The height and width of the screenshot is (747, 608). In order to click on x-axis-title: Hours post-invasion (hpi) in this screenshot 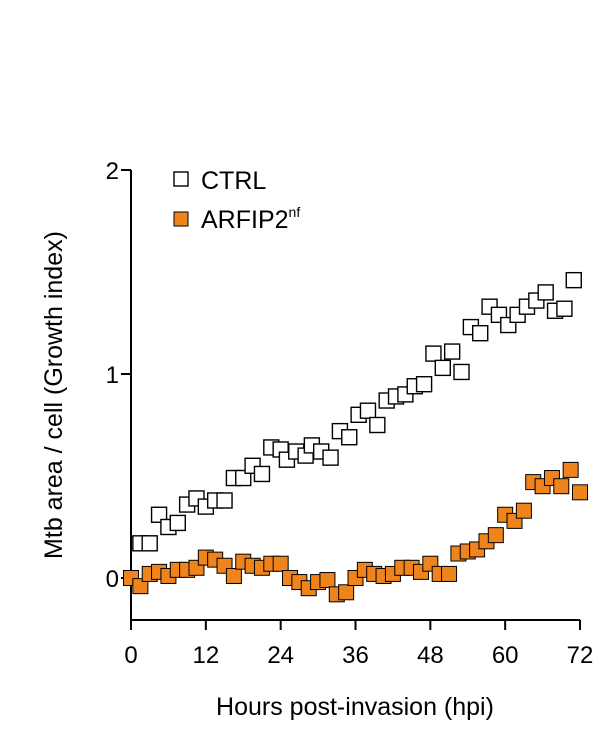, I will do `click(355, 707)`.